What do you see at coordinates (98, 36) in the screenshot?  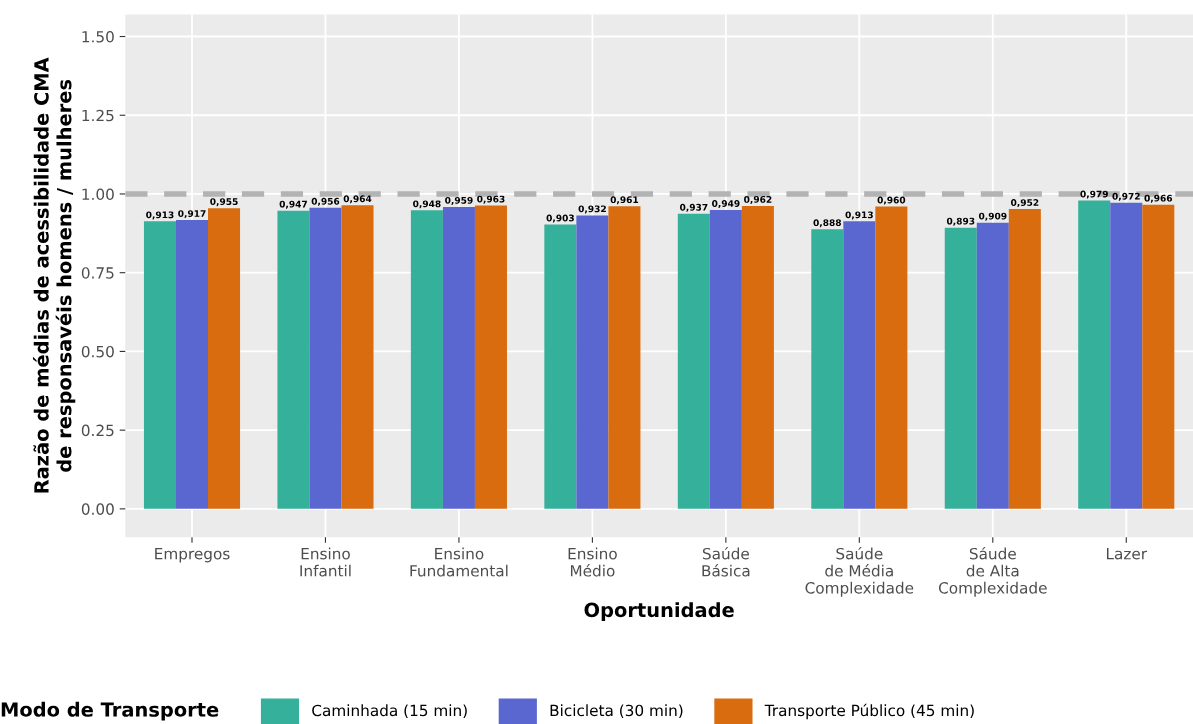 I see `y-tick-label: 1.50` at bounding box center [98, 36].